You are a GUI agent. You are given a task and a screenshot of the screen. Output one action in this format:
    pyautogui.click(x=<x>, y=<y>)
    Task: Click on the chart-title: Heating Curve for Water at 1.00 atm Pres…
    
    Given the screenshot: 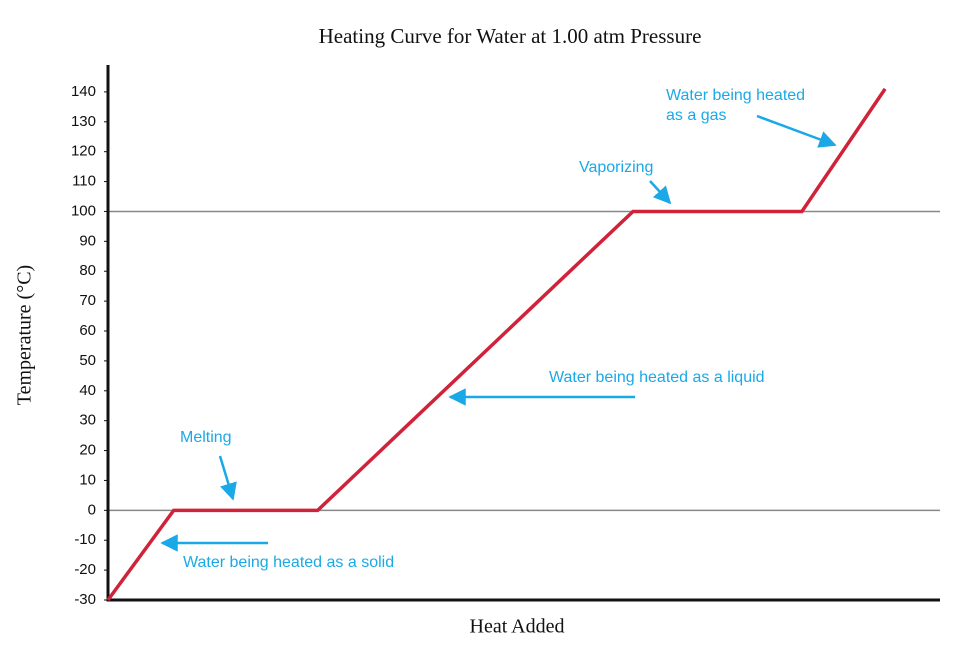 What is the action you would take?
    pyautogui.click(x=510, y=36)
    